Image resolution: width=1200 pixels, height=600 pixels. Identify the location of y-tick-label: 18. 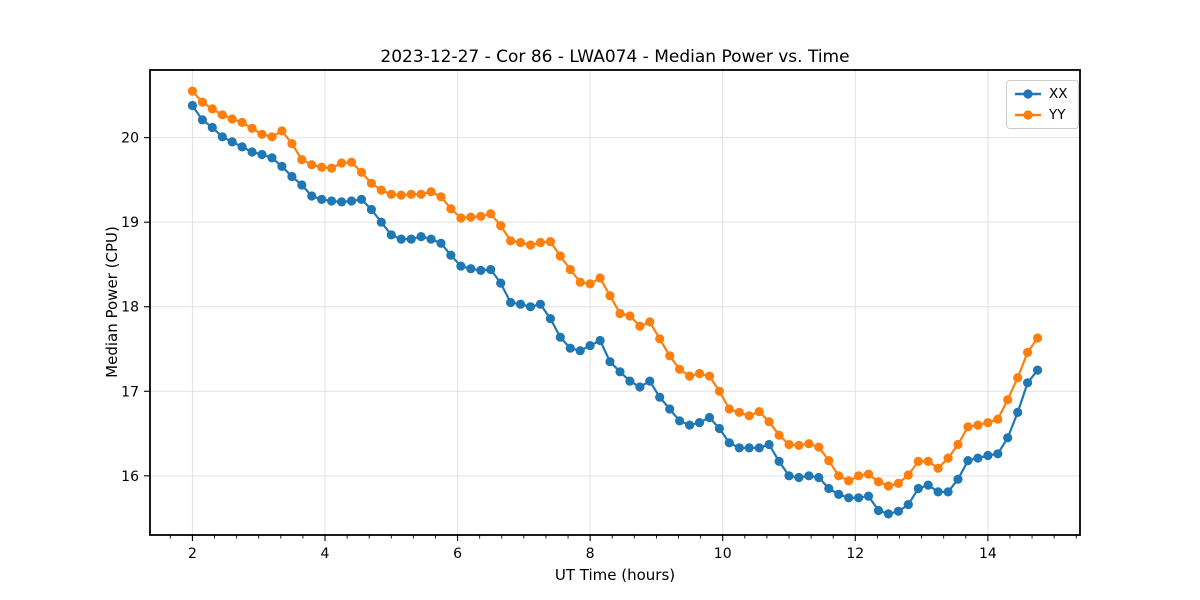
(130, 308).